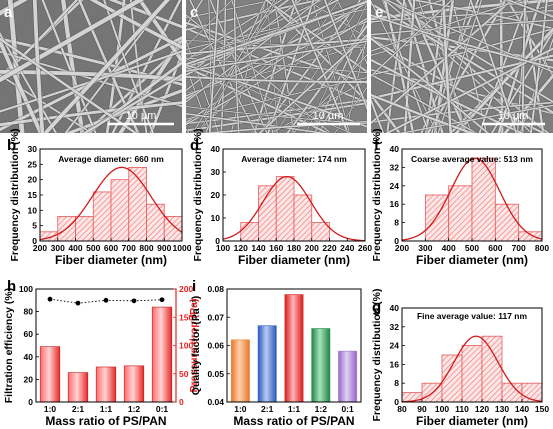  Describe the element at coordinates (186, 346) in the screenshot. I see `y2-tick-label: 100` at that location.